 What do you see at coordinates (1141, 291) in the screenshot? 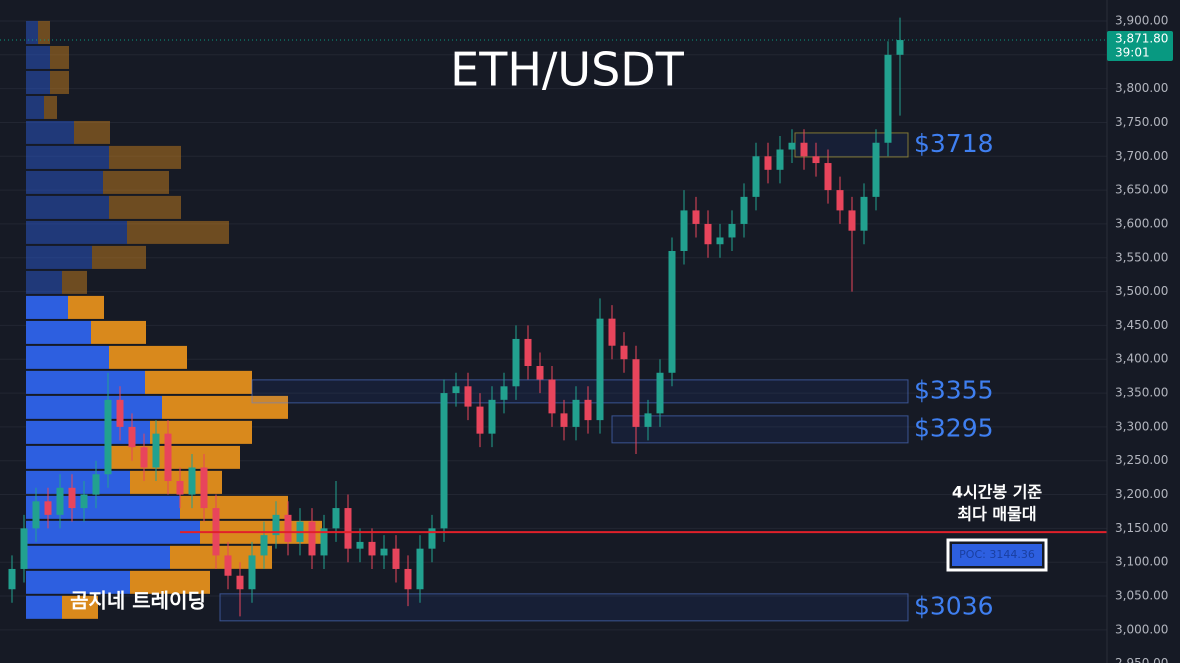
I see `y-tick-label: 3,500.00` at bounding box center [1141, 291].